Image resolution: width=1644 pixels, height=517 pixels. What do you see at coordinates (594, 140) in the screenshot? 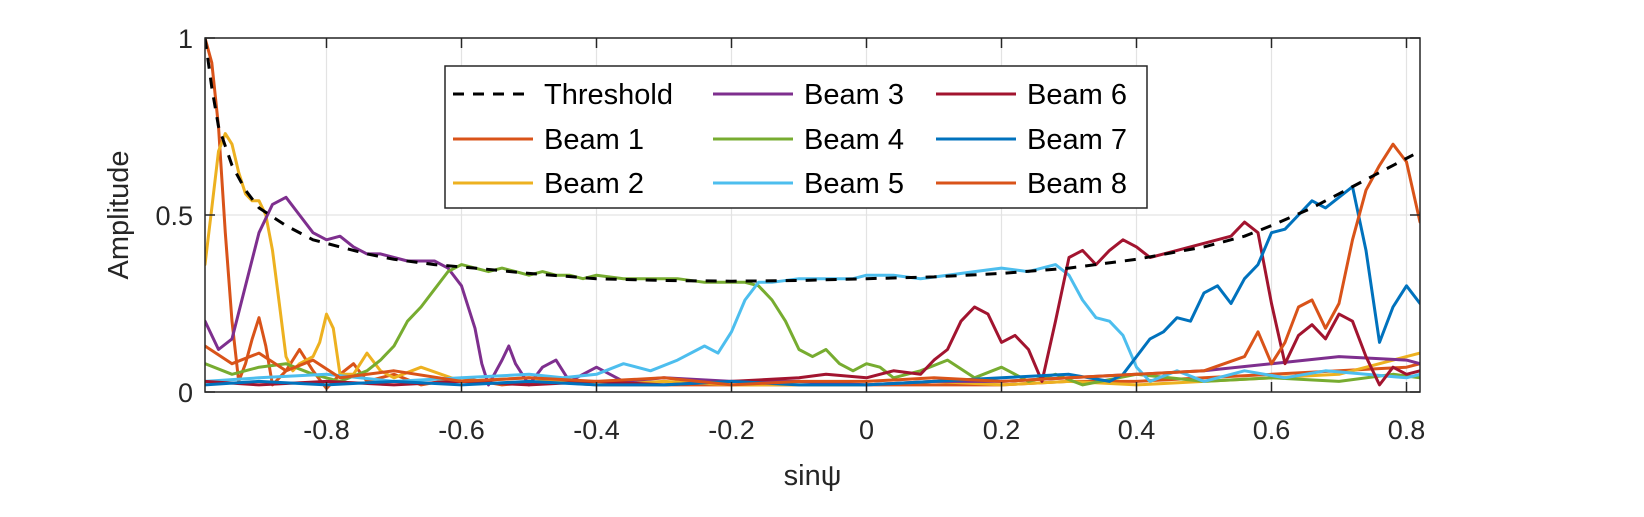
I see `legend-label: Beam 1` at bounding box center [594, 140].